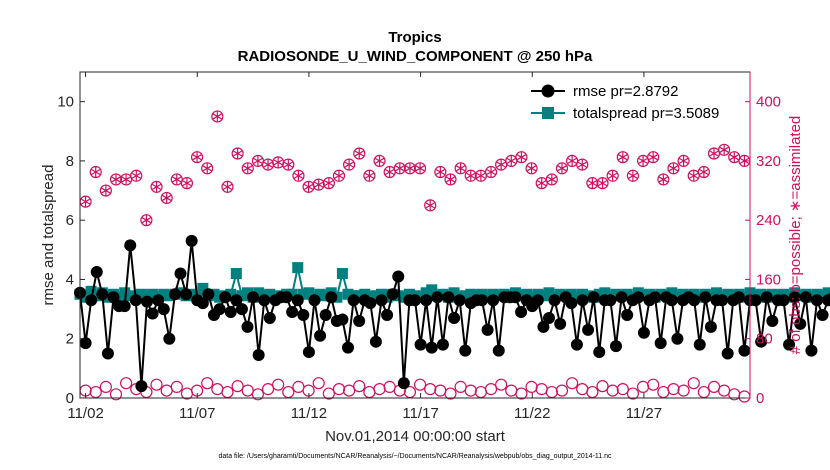 The image size is (830, 470). I want to click on y-axis-label-left: rmse and totalspread, so click(48, 235).